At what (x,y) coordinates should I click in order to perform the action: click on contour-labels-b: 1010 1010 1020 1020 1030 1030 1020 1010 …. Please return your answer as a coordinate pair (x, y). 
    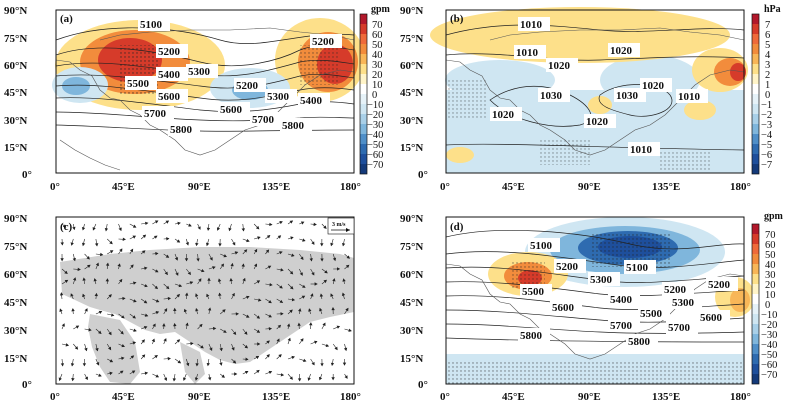
    Looking at the image, I should click on (599, 86).